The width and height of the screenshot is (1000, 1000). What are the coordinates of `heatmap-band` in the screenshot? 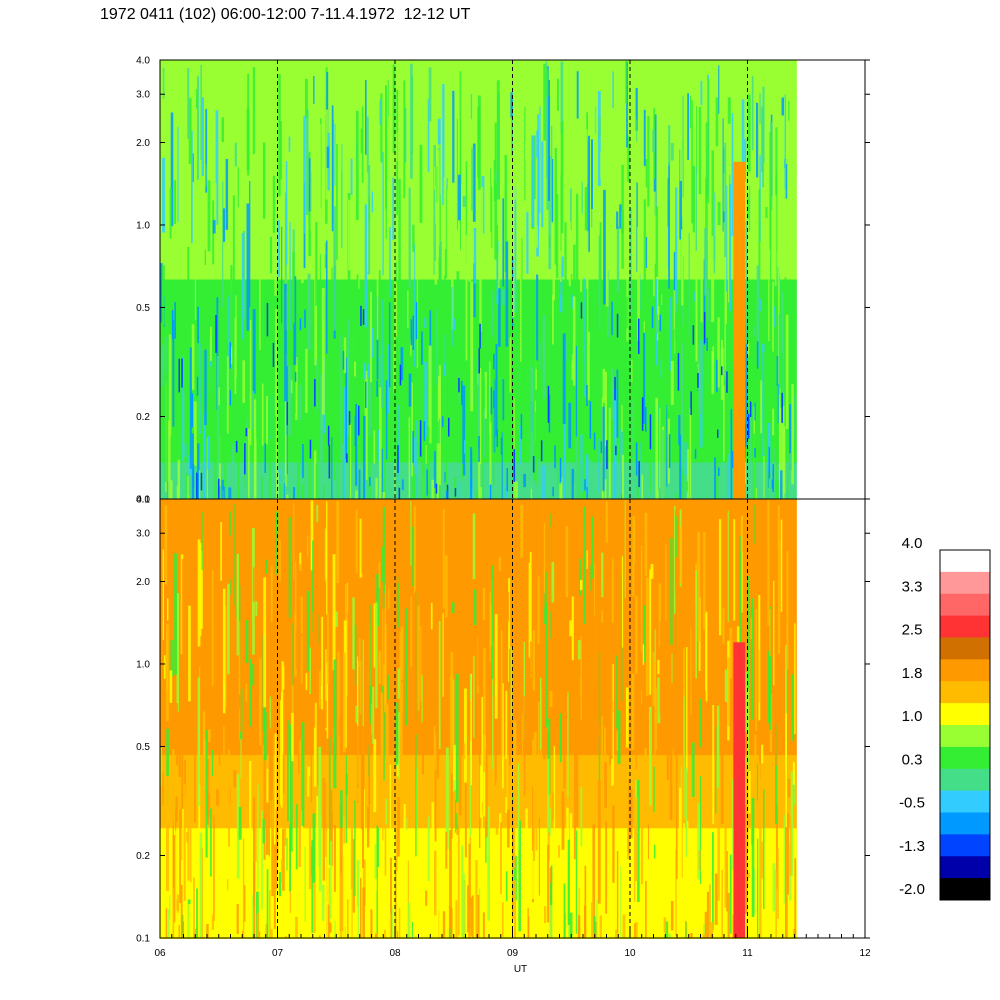 It's located at (478, 79).